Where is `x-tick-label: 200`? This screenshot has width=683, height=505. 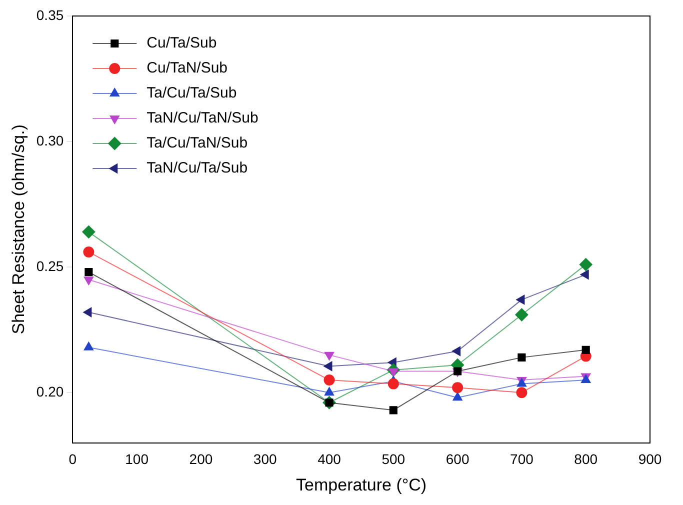 x-tick-label: 200 is located at coordinates (201, 459).